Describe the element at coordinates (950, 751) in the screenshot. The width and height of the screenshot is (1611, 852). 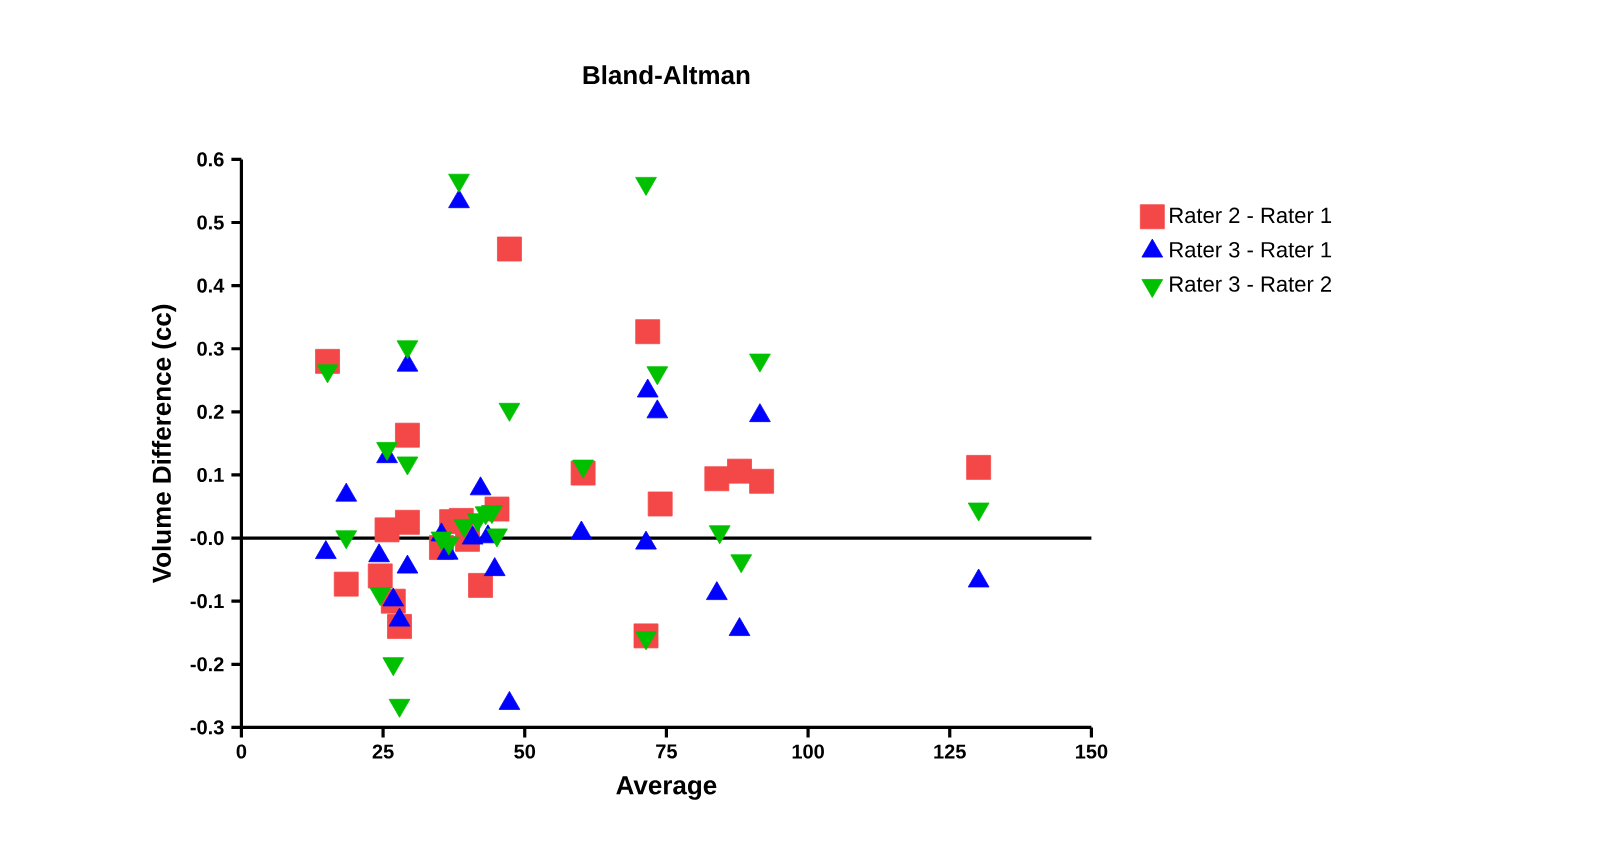
I see `x-tick-label: 125` at that location.